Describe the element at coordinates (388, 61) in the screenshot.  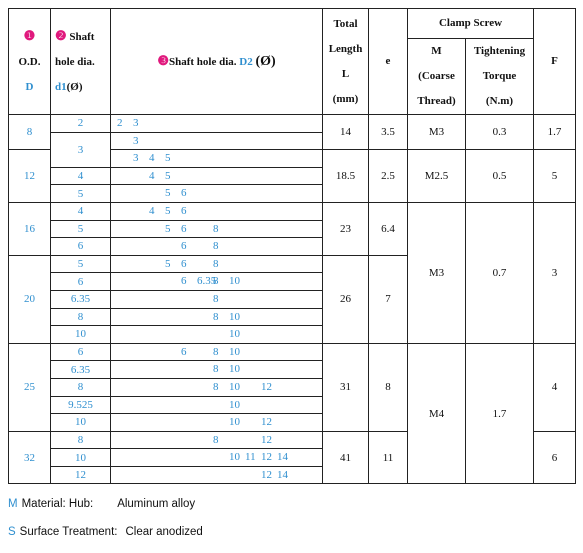
I see `header-e: e` at that location.